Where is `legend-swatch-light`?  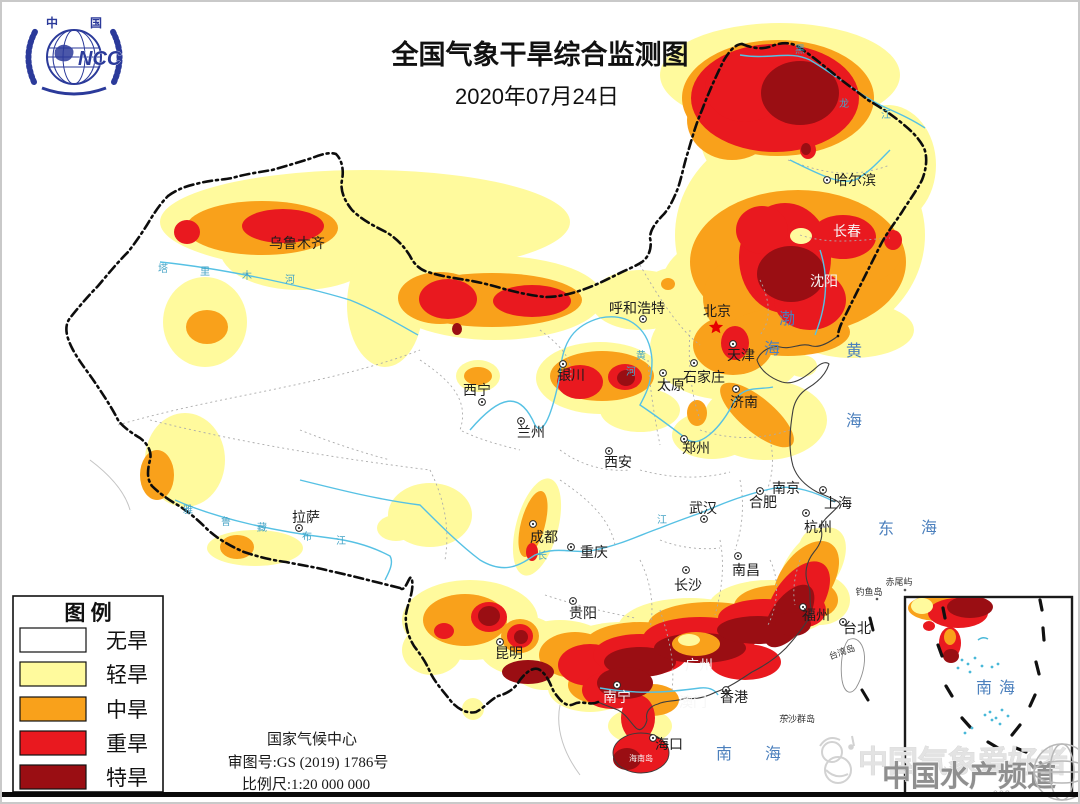
legend-swatch-light is located at coordinates (53, 674).